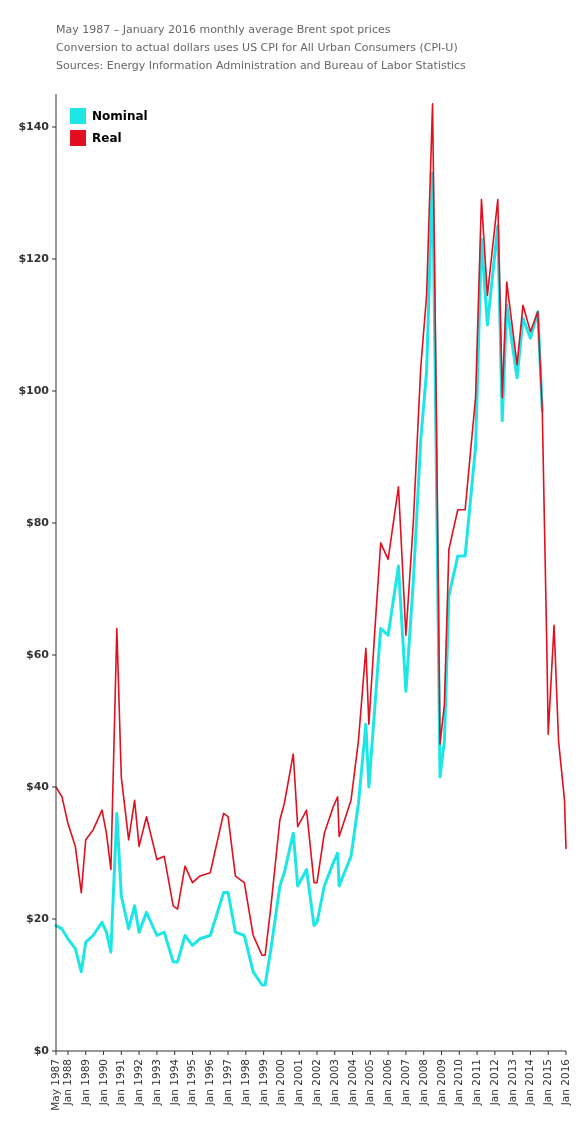 Image resolution: width=588 pixels, height=1131 pixels. What do you see at coordinates (155, 1083) in the screenshot?
I see `x-tick-label: Jan 1993` at bounding box center [155, 1083].